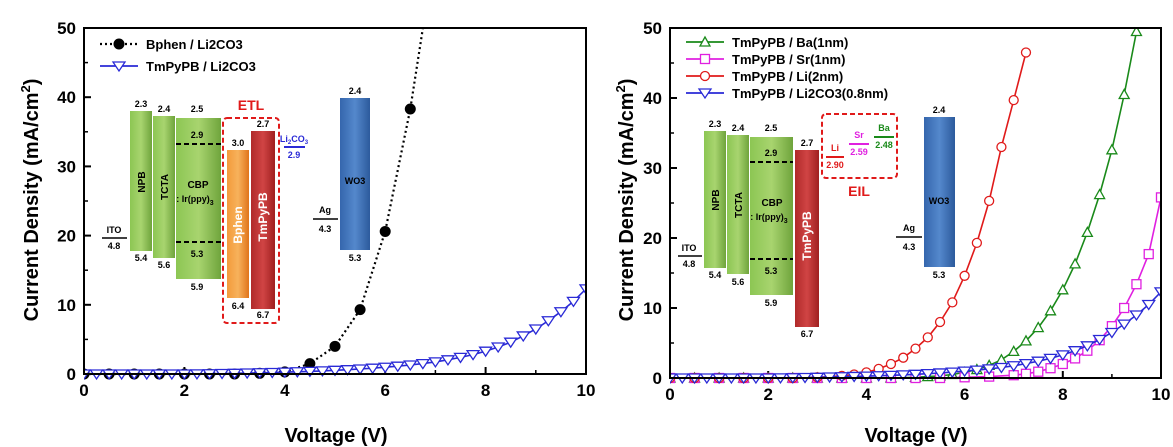 The width and height of the screenshot is (1173, 447). What do you see at coordinates (238, 306) in the screenshot?
I see `bphen-bottom: 6.4` at bounding box center [238, 306].